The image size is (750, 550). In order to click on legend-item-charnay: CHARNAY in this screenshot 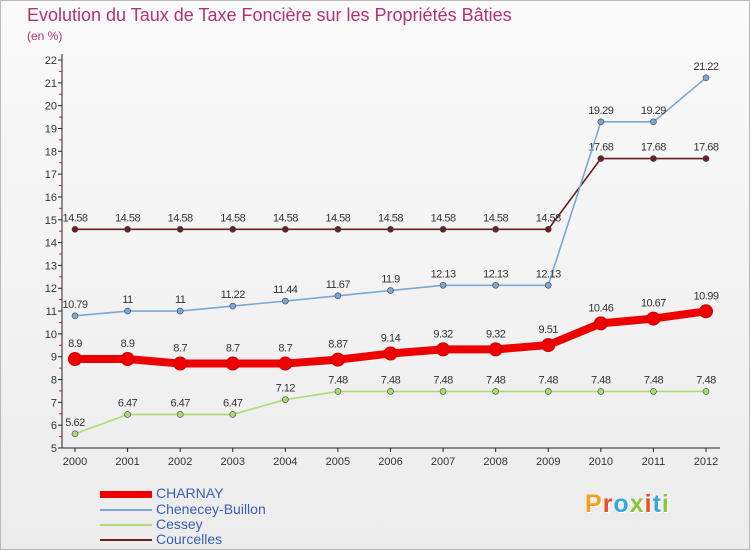, I will do `click(250, 493)`.